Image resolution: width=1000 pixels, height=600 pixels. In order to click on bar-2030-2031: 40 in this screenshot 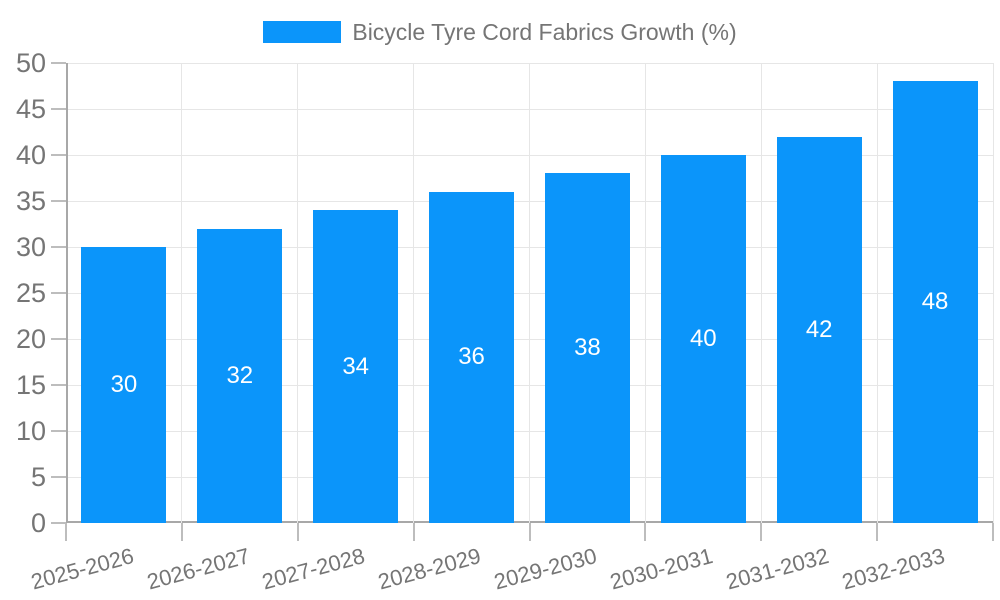, I will do `click(703, 339)`.